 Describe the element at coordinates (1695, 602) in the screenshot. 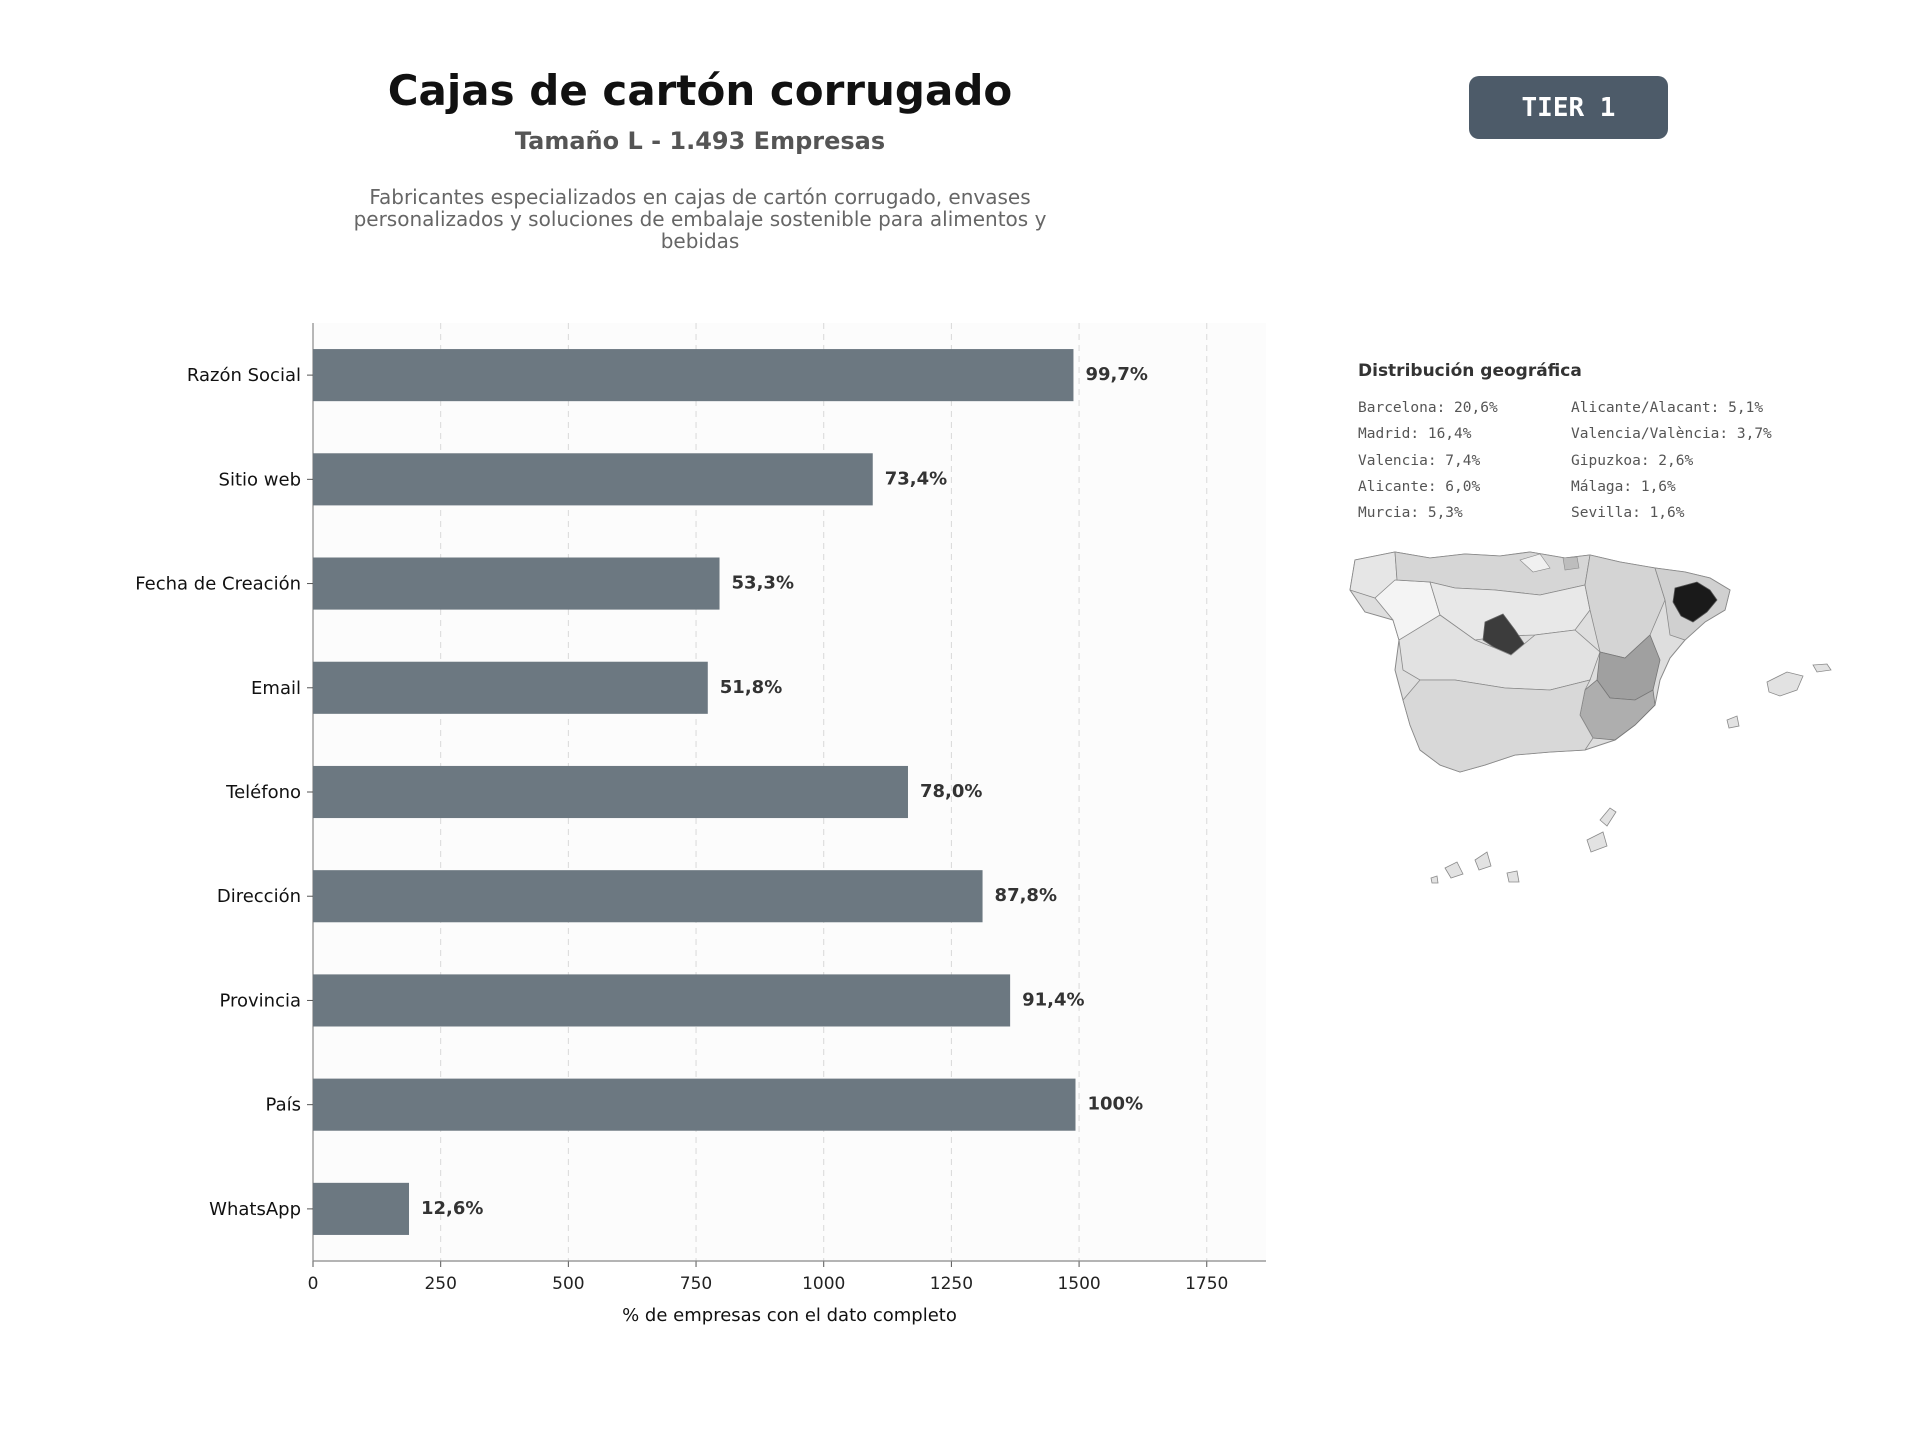

I see `map-region-barcelona` at that location.